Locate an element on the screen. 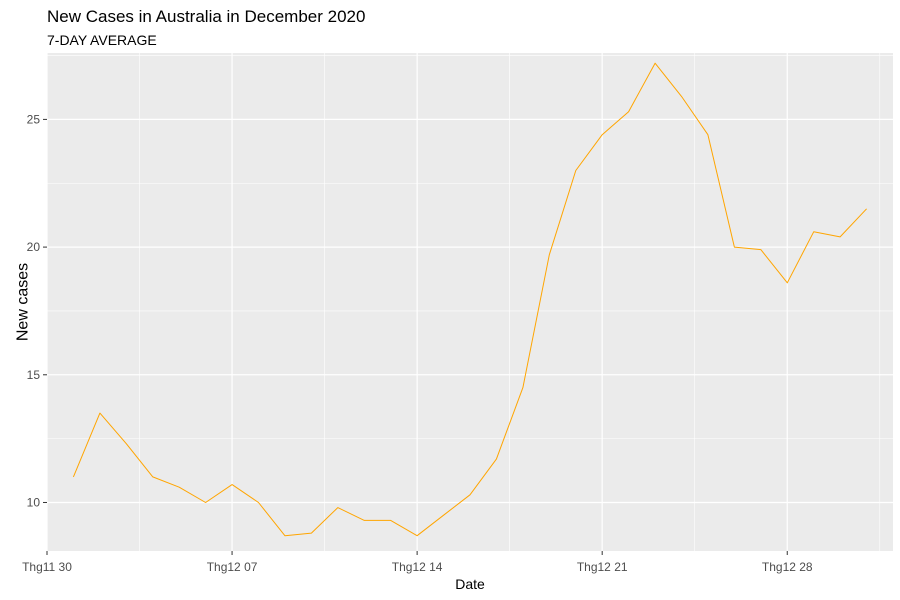  x-tick-label: Thg12 14 is located at coordinates (417, 567).